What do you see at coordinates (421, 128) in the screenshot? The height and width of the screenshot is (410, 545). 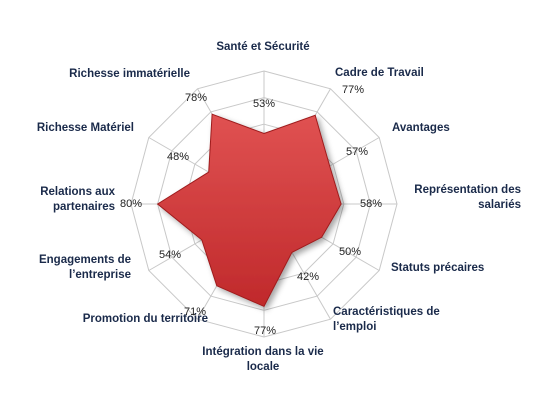 I see `category-label-3: Avantages` at bounding box center [421, 128].